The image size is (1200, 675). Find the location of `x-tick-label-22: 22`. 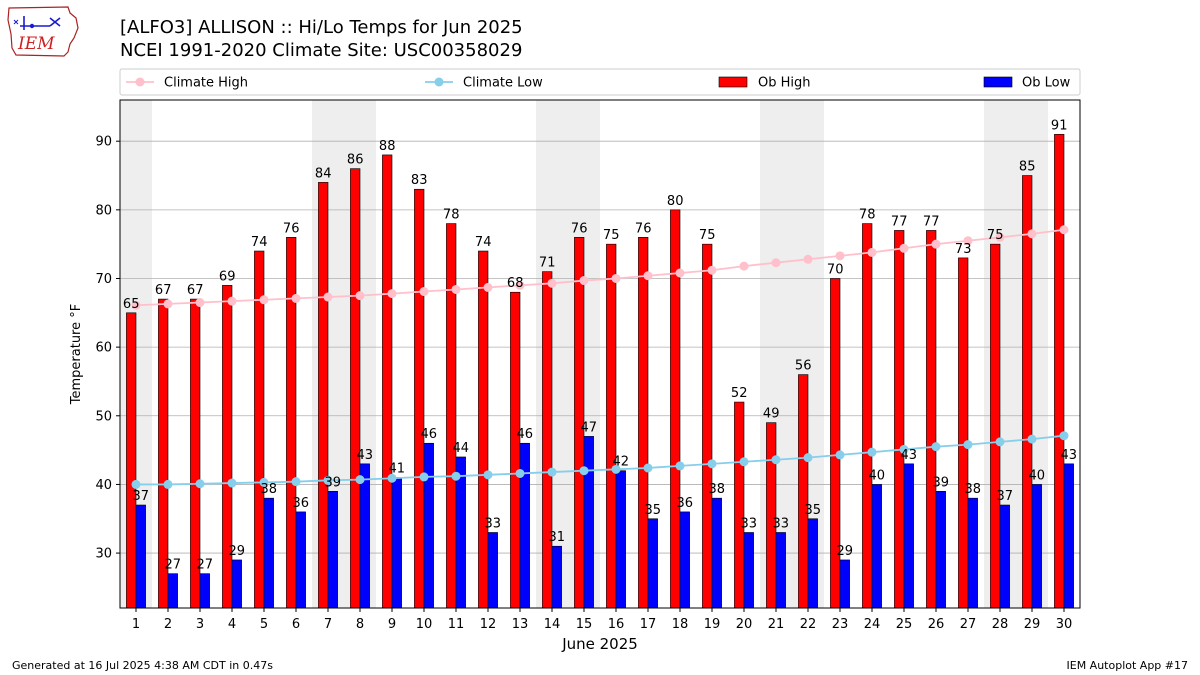

x-tick-label-22: 22 is located at coordinates (808, 624).